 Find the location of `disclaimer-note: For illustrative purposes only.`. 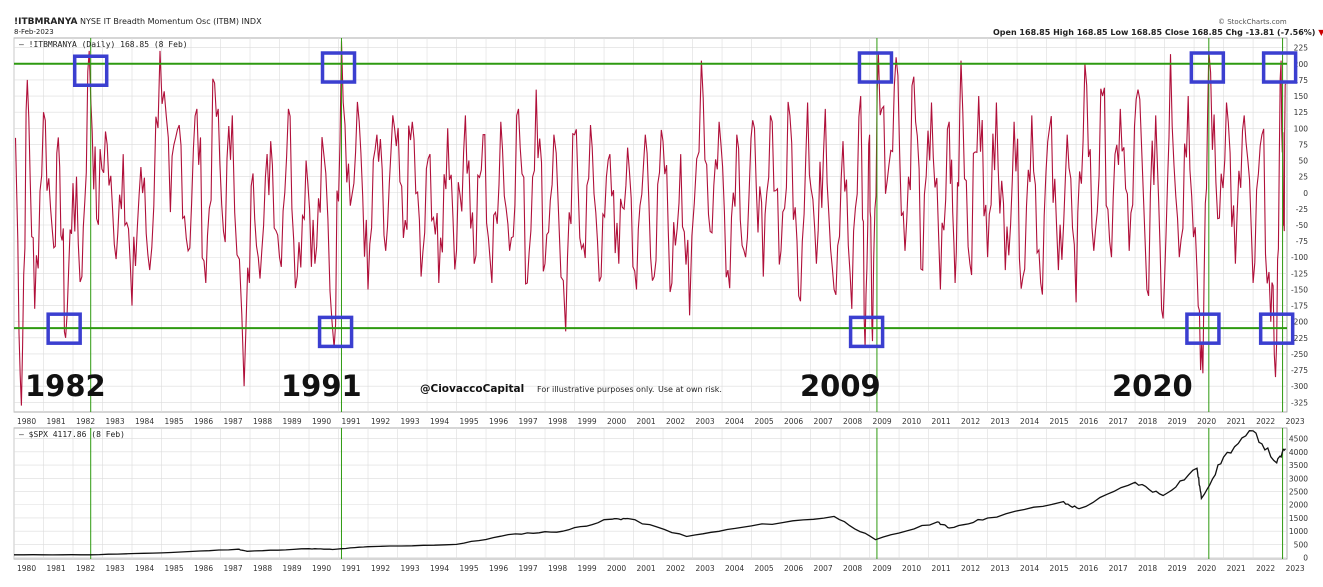

disclaimer-note: For illustrative purposes only. is located at coordinates (595, 389).